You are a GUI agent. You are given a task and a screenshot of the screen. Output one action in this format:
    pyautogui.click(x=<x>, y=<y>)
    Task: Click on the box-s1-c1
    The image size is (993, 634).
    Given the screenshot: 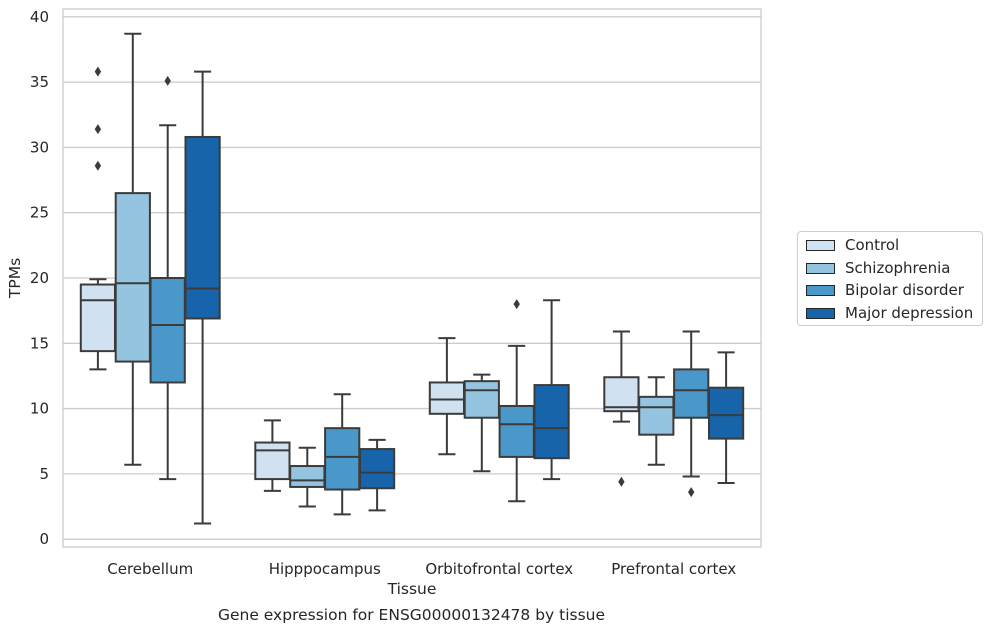 What is the action you would take?
    pyautogui.click(x=307, y=476)
    